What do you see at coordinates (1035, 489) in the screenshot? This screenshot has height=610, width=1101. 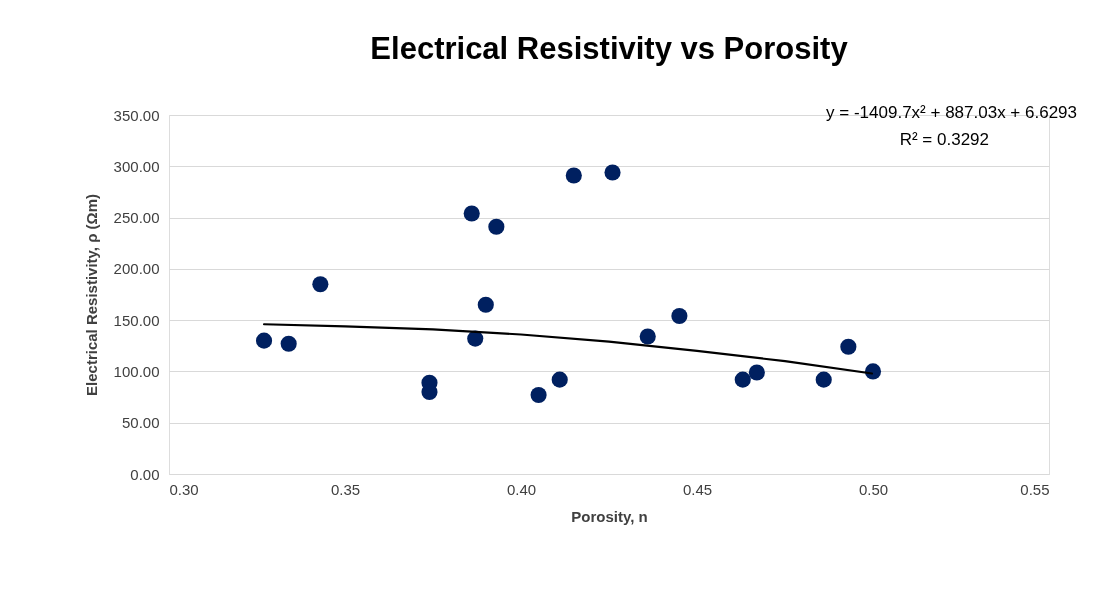 I see `x-tick-label: 0.55` at bounding box center [1035, 489].